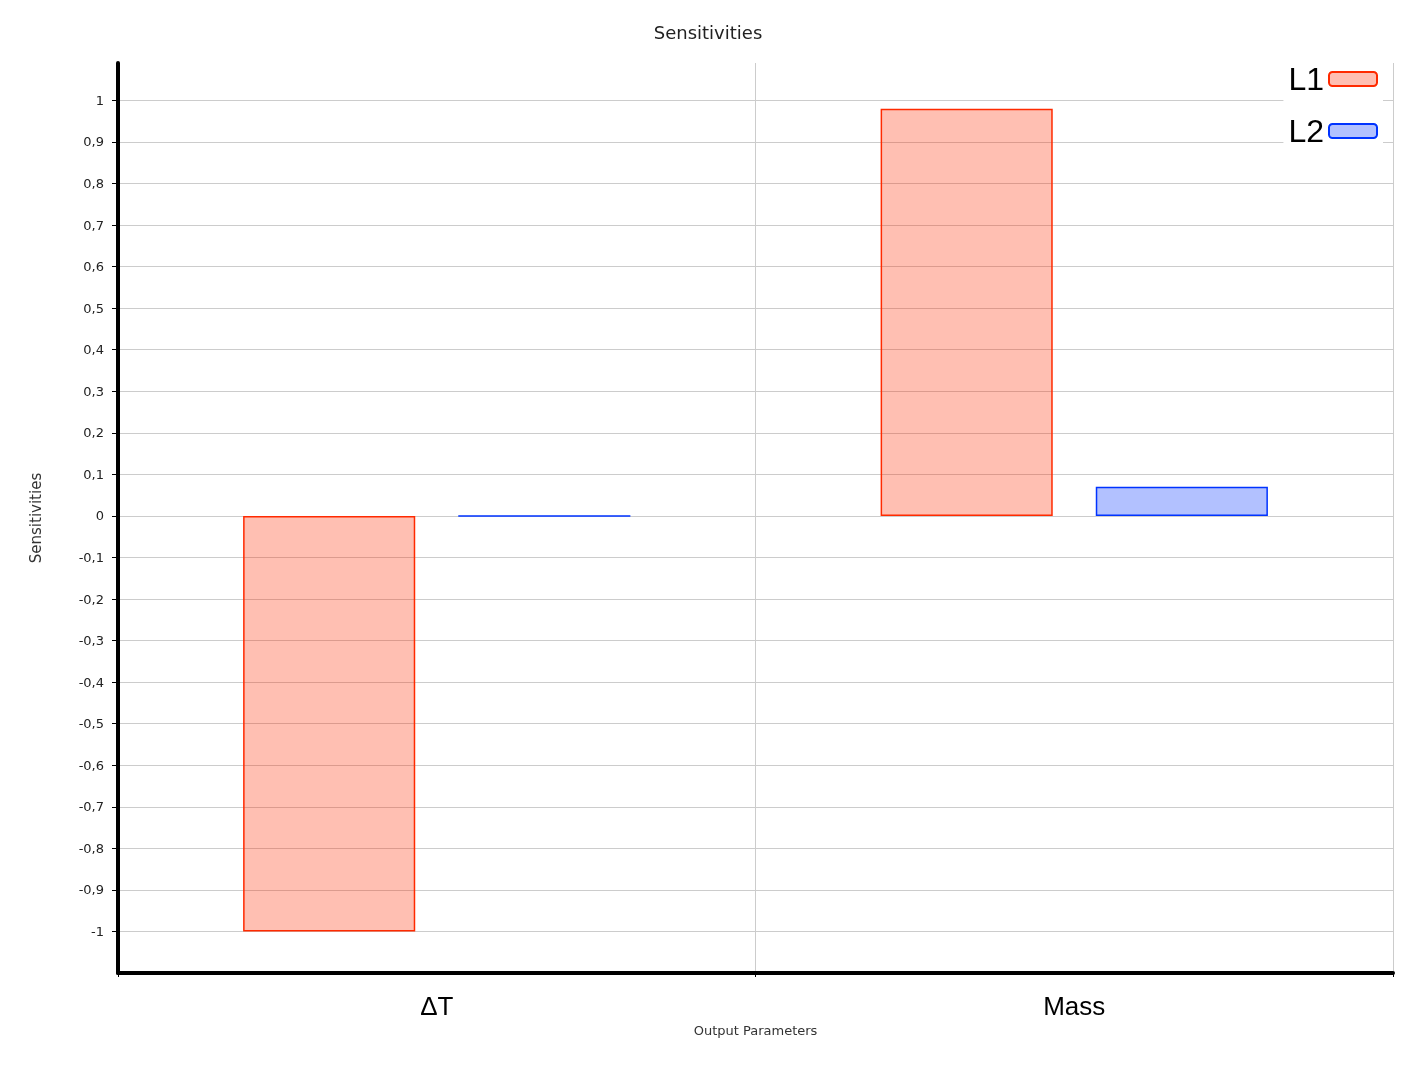 The image size is (1420, 1069). What do you see at coordinates (1306, 131) in the screenshot?
I see `legend-label: L2` at bounding box center [1306, 131].